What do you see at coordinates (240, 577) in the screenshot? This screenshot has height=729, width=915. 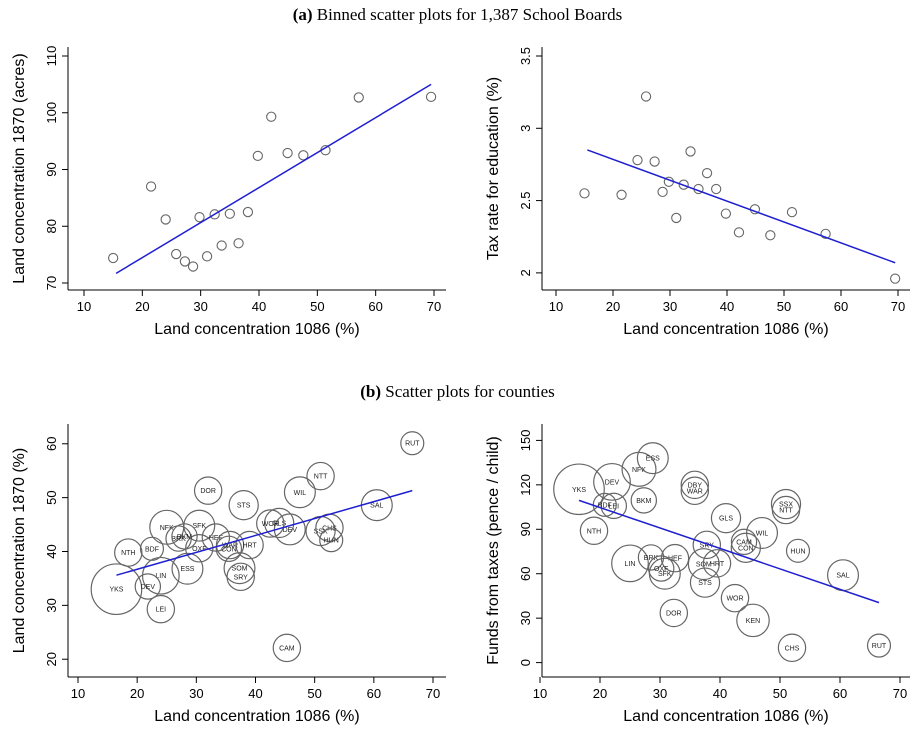 I see `bubble-sry` at bounding box center [240, 577].